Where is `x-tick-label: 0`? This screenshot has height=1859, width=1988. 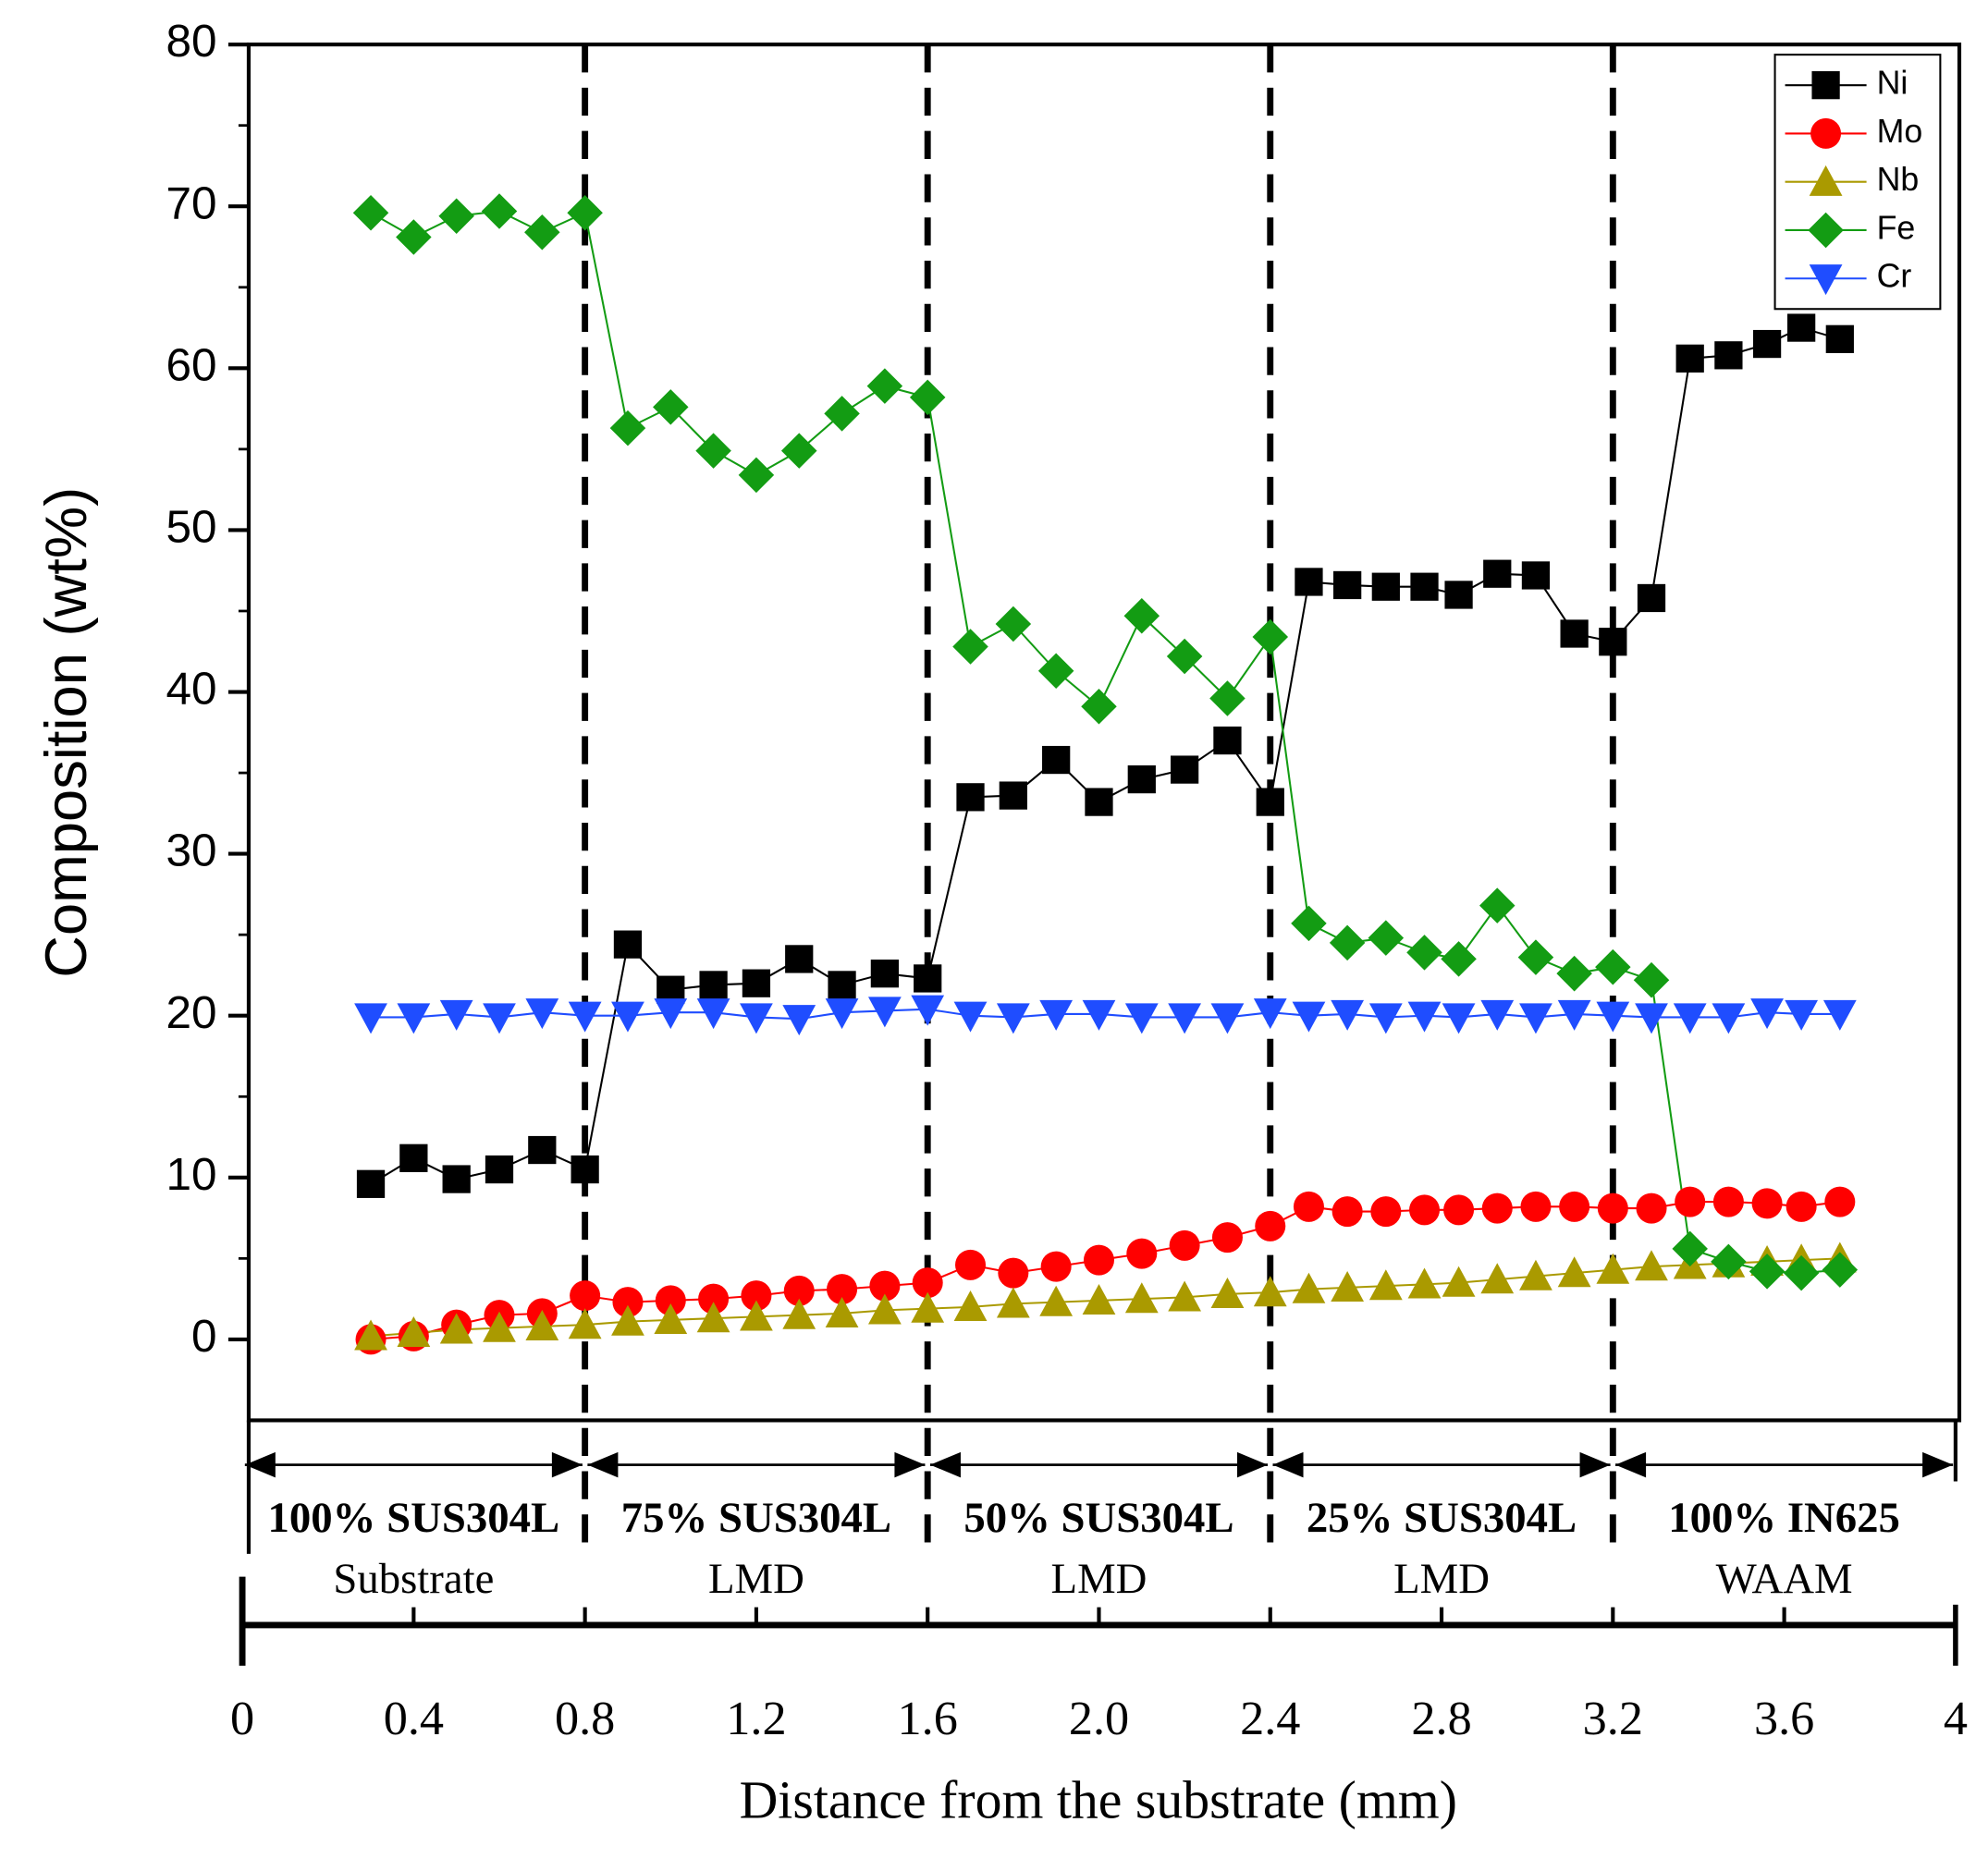 x-tick-label: 0 is located at coordinates (242, 1718).